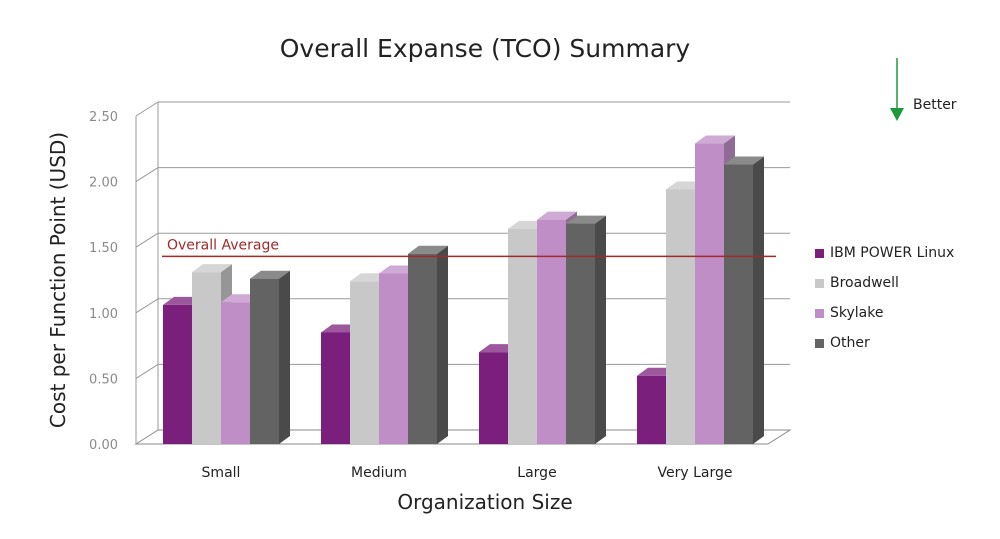 The width and height of the screenshot is (1000, 539). Describe the element at coordinates (103, 248) in the screenshot. I see `y-tick-label: 1.50` at that location.